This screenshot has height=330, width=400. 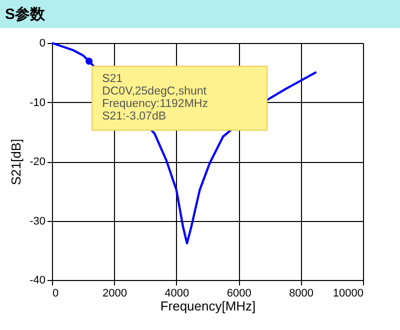 I want to click on y-tick-label: 0, so click(x=42, y=44).